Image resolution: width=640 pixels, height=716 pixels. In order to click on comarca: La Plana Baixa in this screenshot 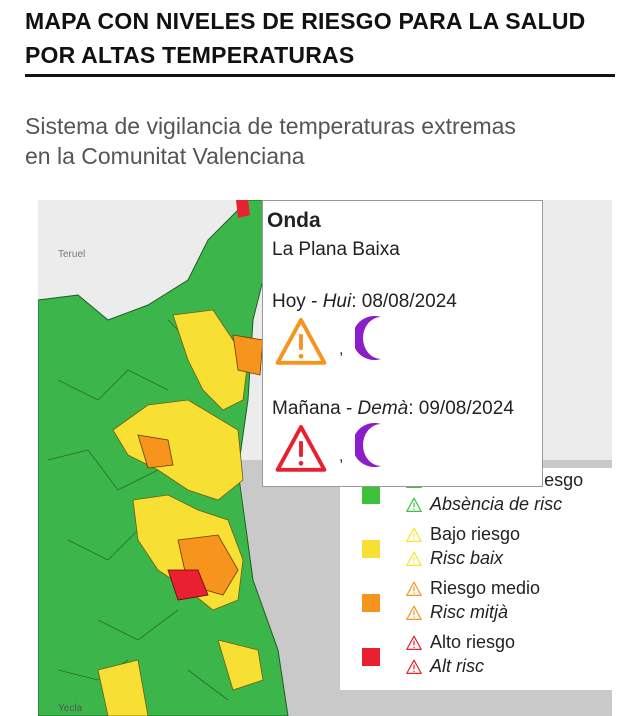, I will do `click(336, 249)`.